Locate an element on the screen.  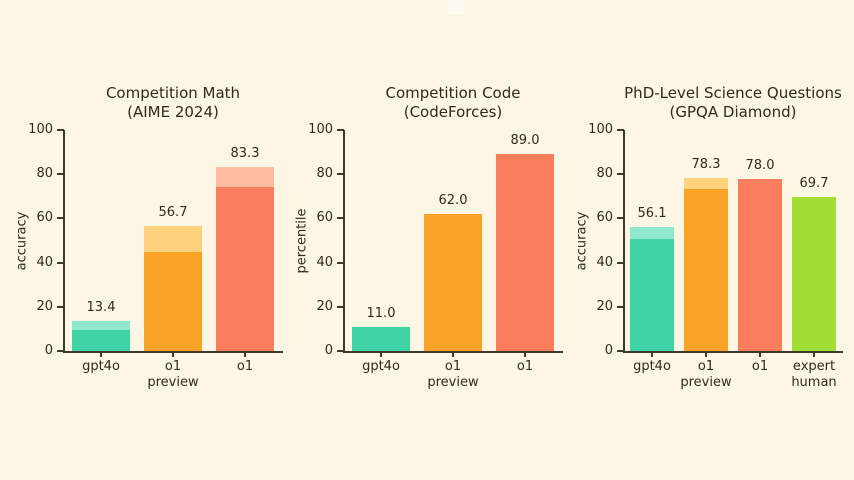
chart-title: Competition Math is located at coordinates (173, 93).